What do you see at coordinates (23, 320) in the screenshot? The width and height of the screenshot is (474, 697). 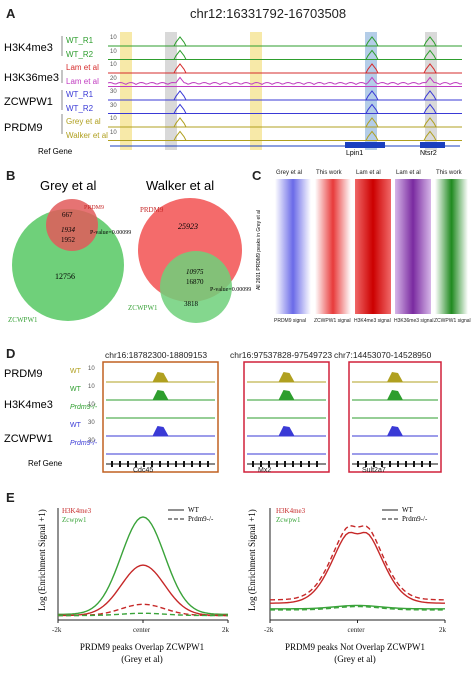 I see `venn-left-zcw-label: ZCWPW1` at bounding box center [23, 320].